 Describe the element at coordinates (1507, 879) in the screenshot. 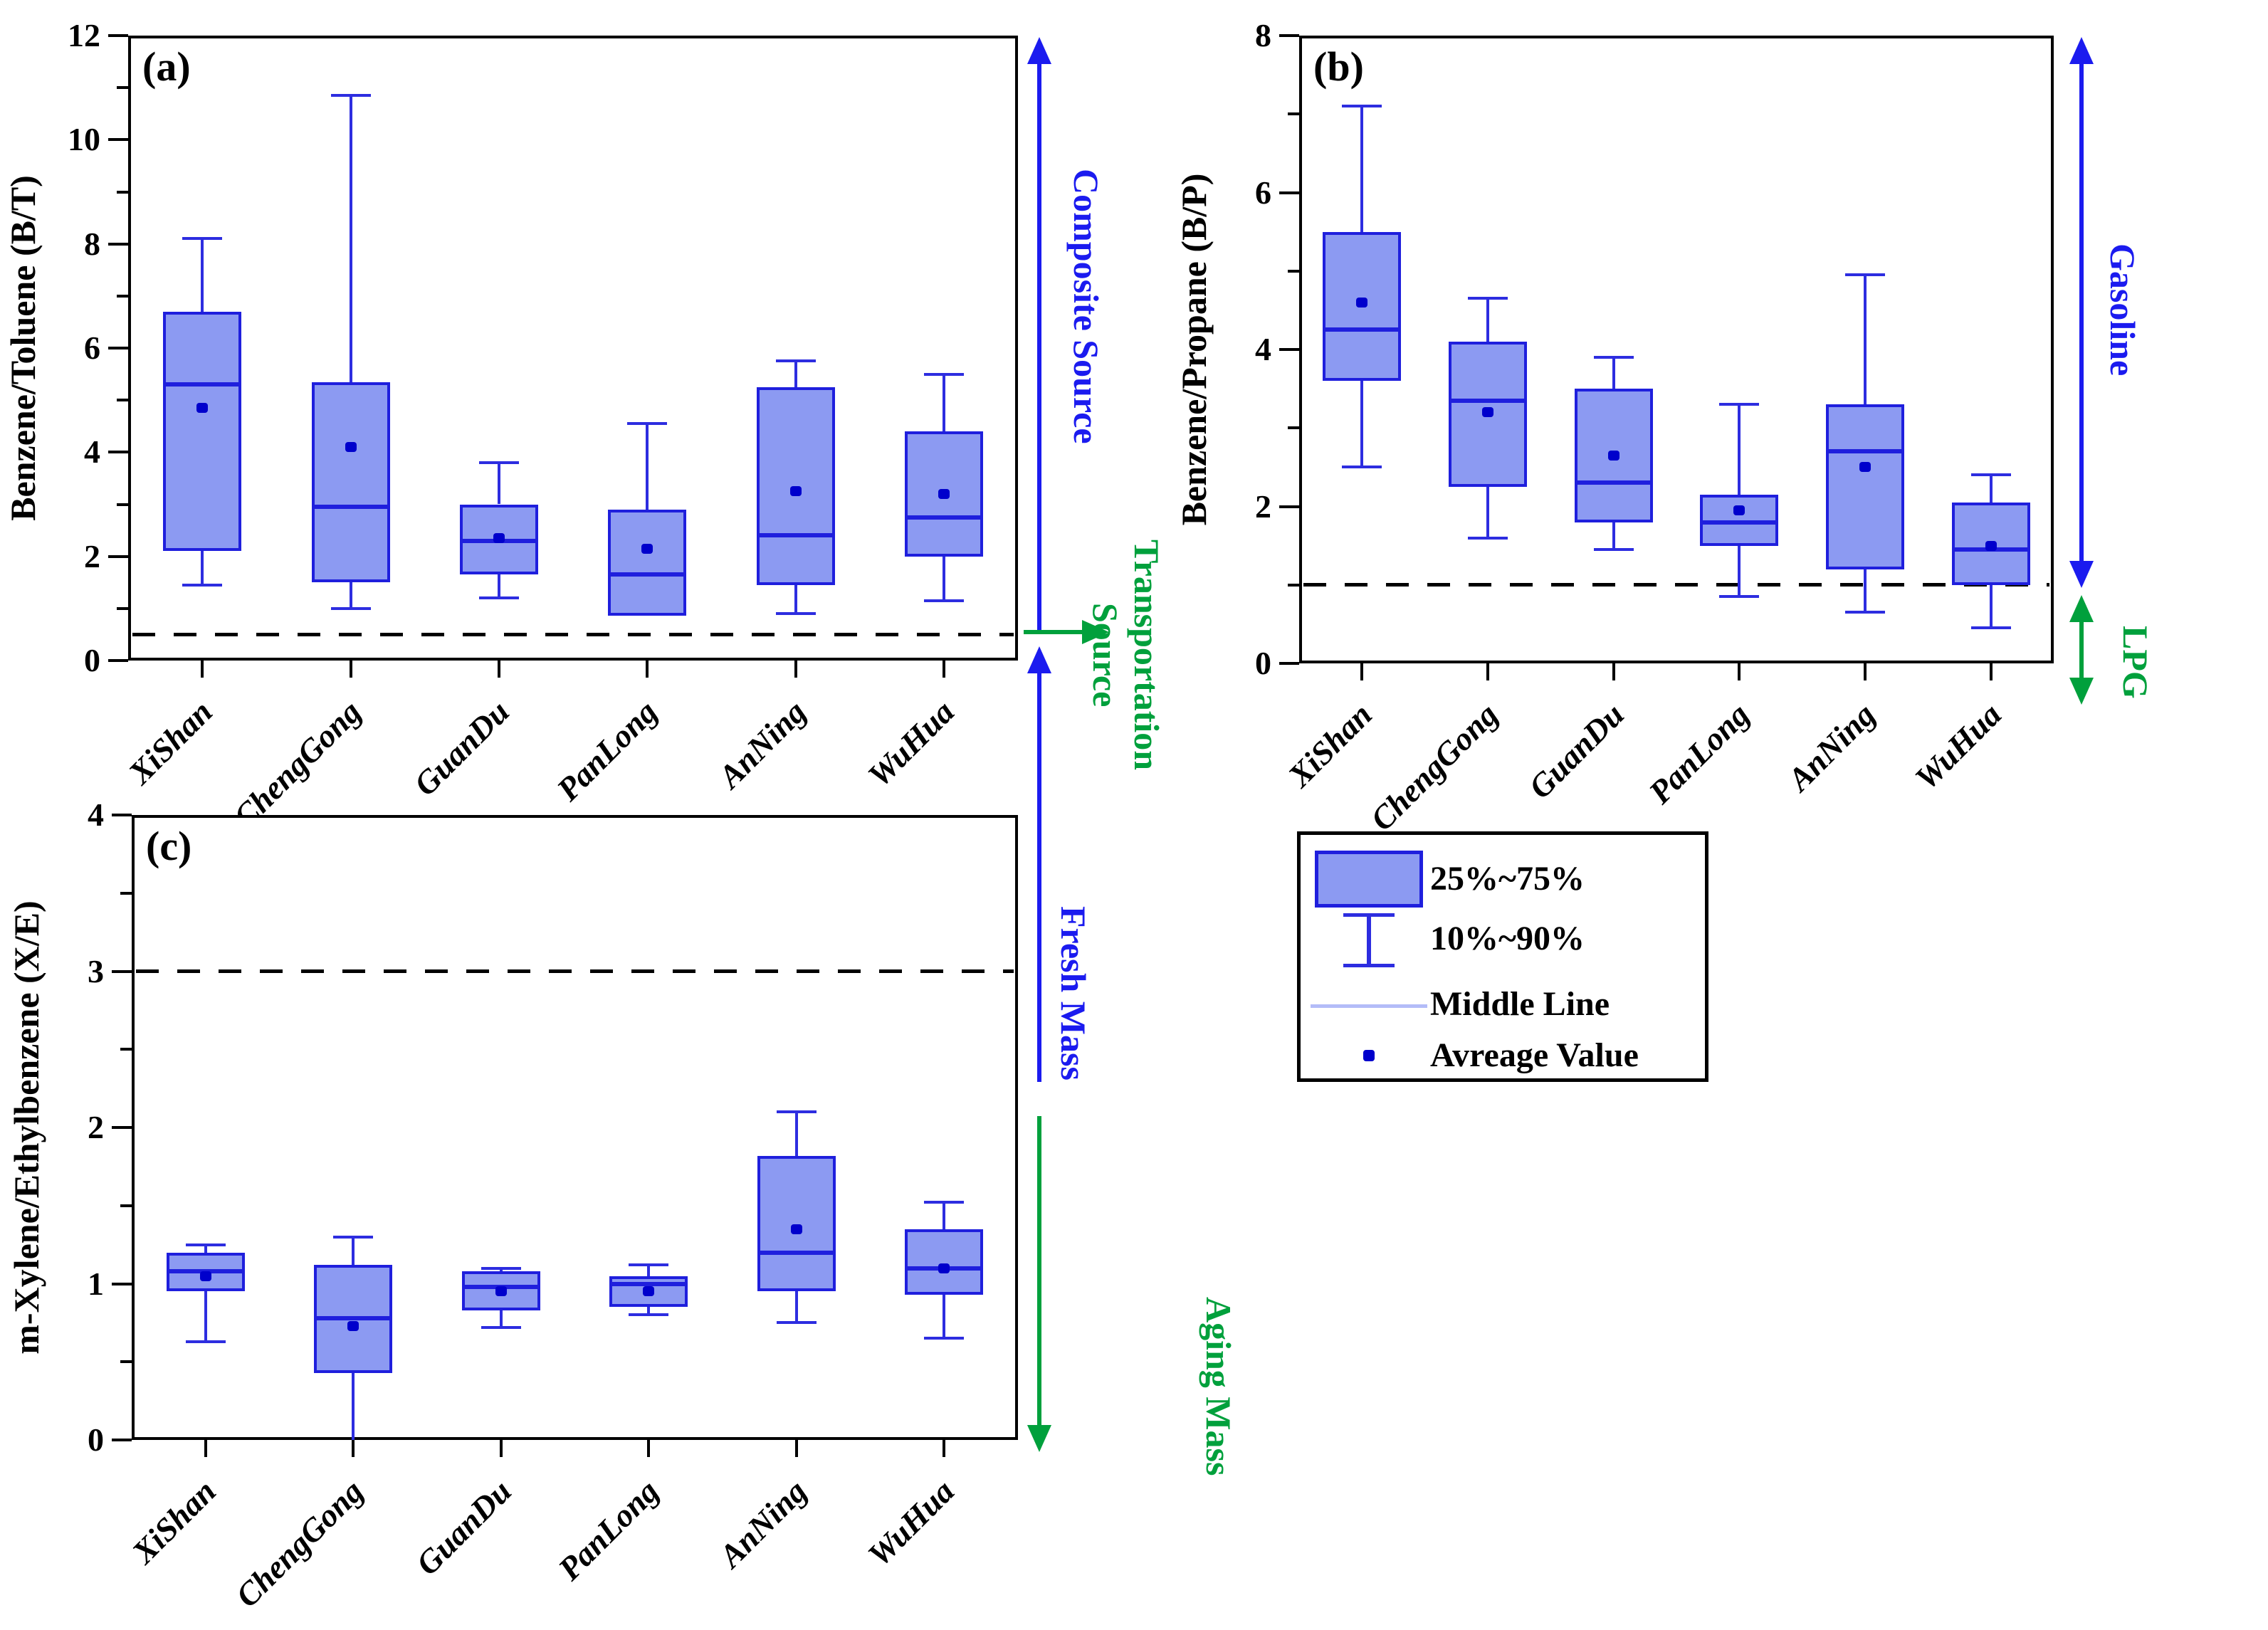

I see `legend-item-label: 25%~75%` at that location.